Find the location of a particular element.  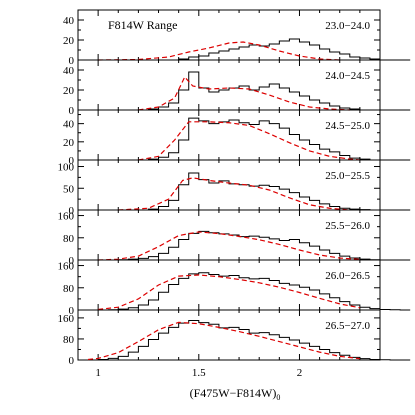

panel-6: 0 80 160 26.0−26.5 is located at coordinates (234, 288).